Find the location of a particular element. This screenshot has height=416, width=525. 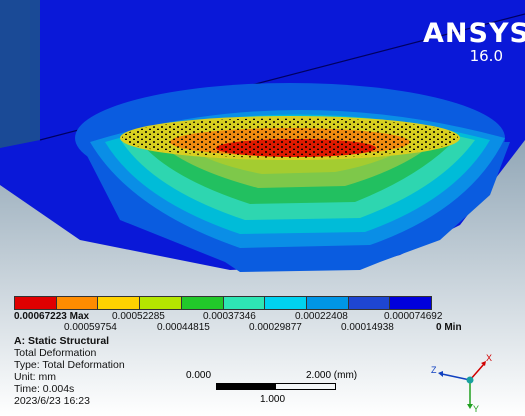

legend-label: 0.000074692 is located at coordinates (413, 316).